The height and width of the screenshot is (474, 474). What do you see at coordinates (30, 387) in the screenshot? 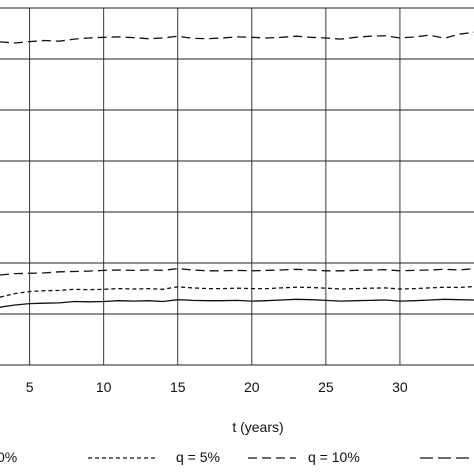
I see `x-tick-label: 5` at bounding box center [30, 387].